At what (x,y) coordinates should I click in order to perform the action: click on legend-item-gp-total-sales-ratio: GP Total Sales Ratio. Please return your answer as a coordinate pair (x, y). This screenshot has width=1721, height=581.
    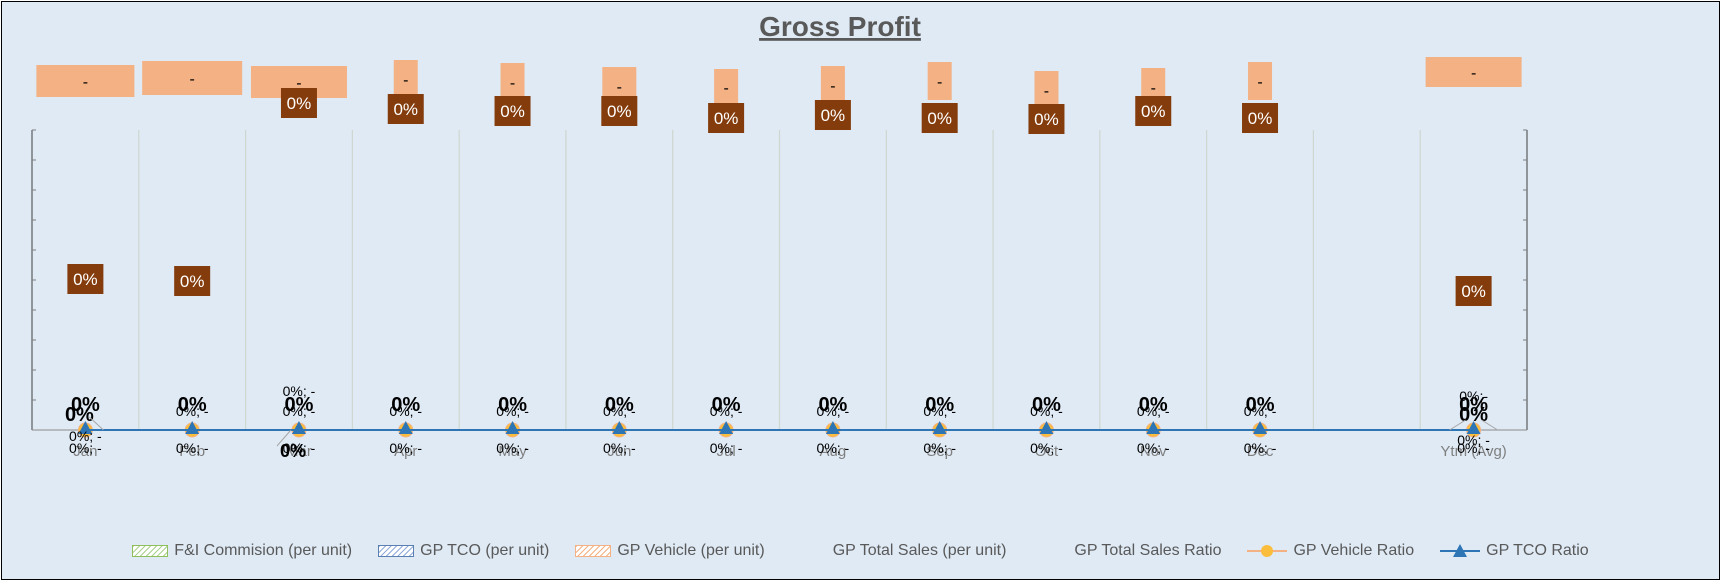
    Looking at the image, I should click on (1126, 551).